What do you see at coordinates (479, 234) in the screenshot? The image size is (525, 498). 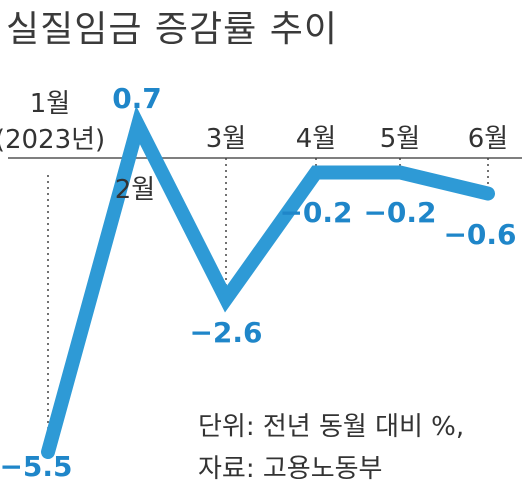 I see `value-label-6: −0.6` at bounding box center [479, 234].